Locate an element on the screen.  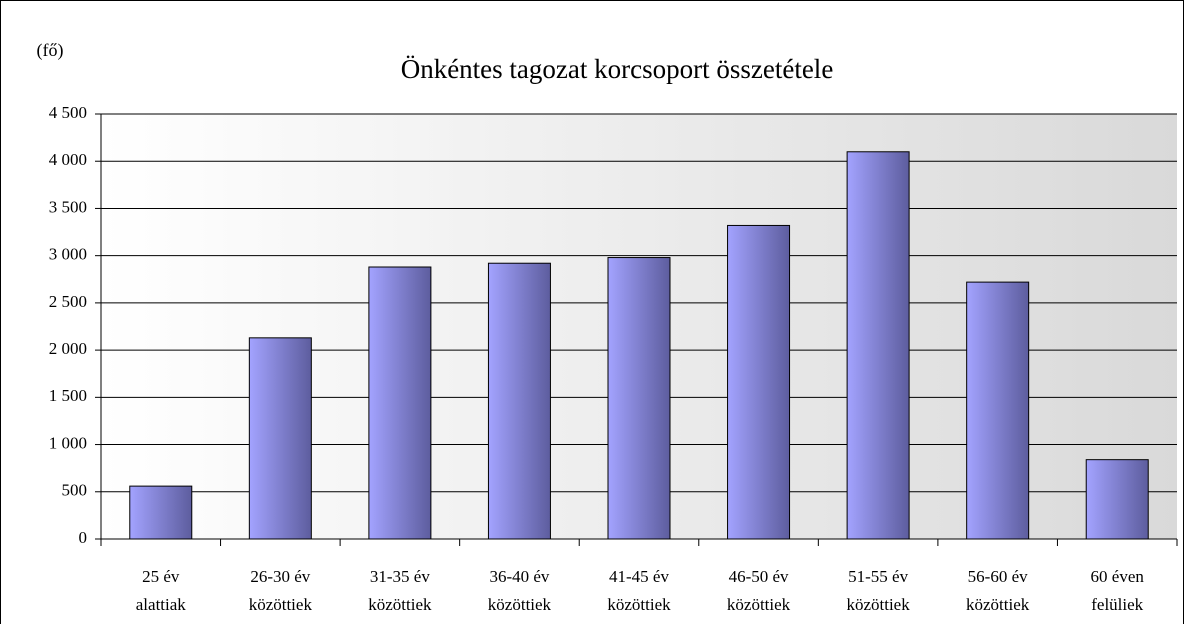
y-tick-label: 3 500 is located at coordinates (68, 206).